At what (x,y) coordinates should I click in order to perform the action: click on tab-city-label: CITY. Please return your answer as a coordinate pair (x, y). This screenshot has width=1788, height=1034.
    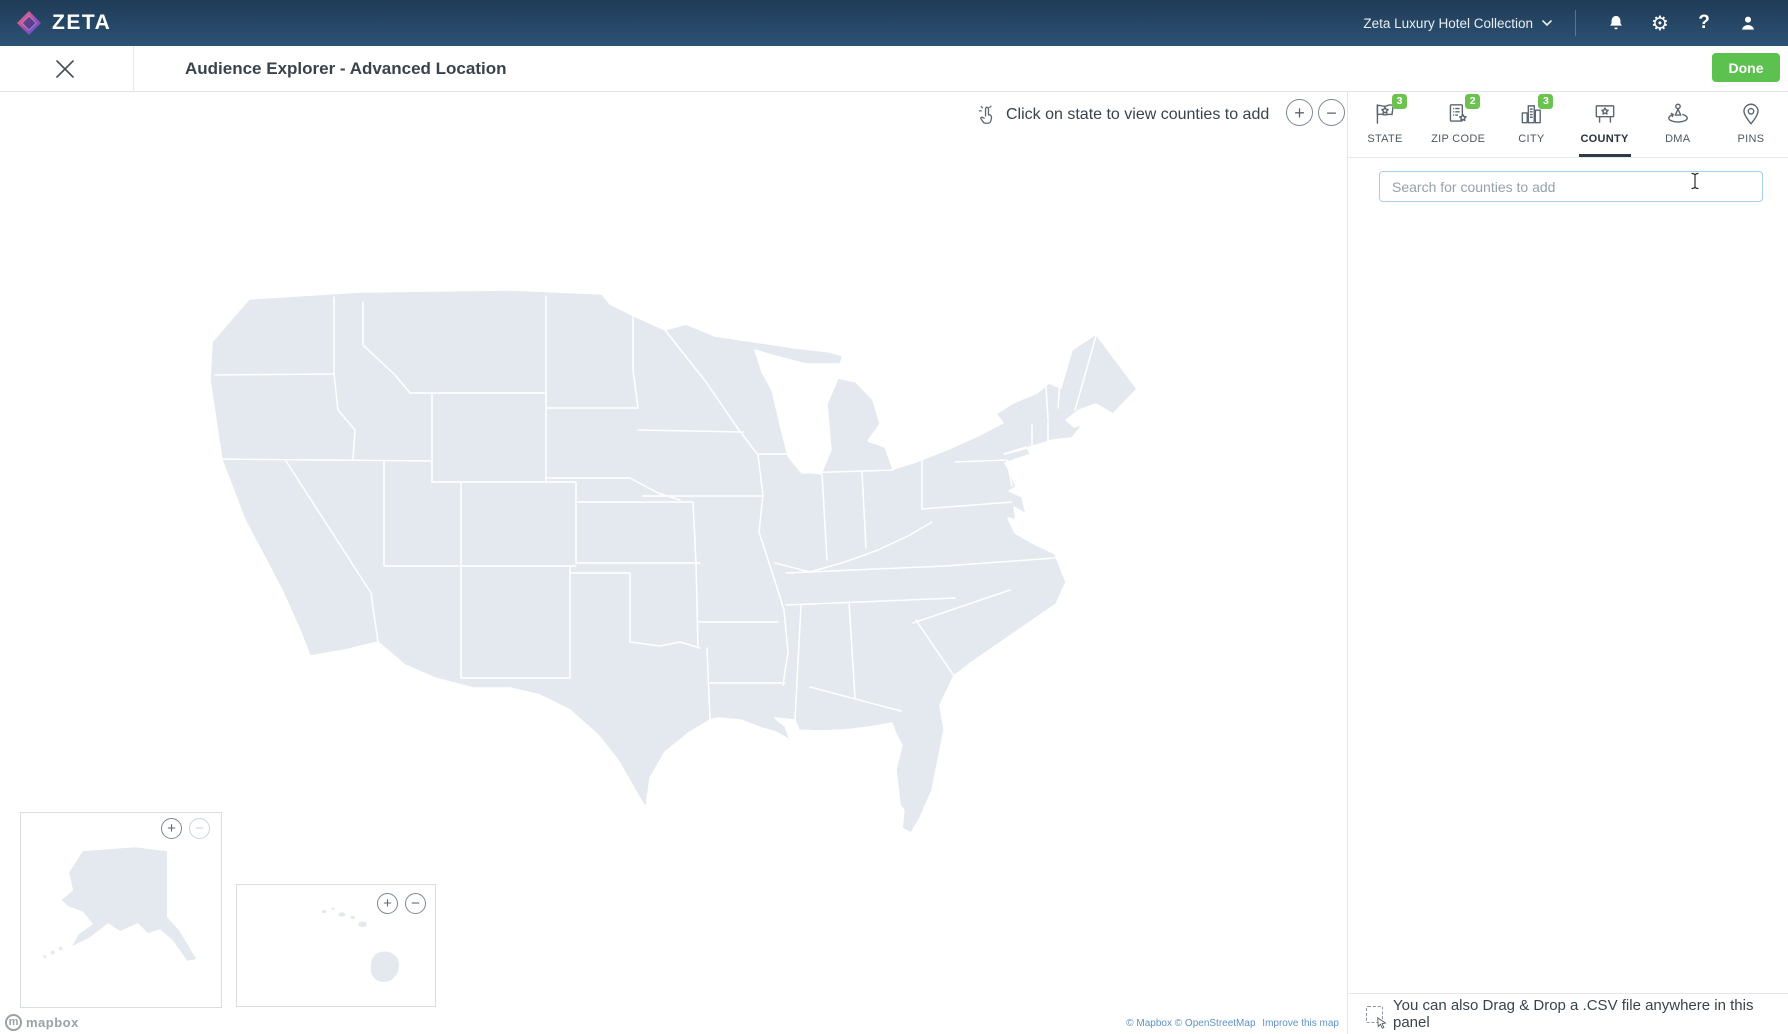
    Looking at the image, I should click on (1531, 139).